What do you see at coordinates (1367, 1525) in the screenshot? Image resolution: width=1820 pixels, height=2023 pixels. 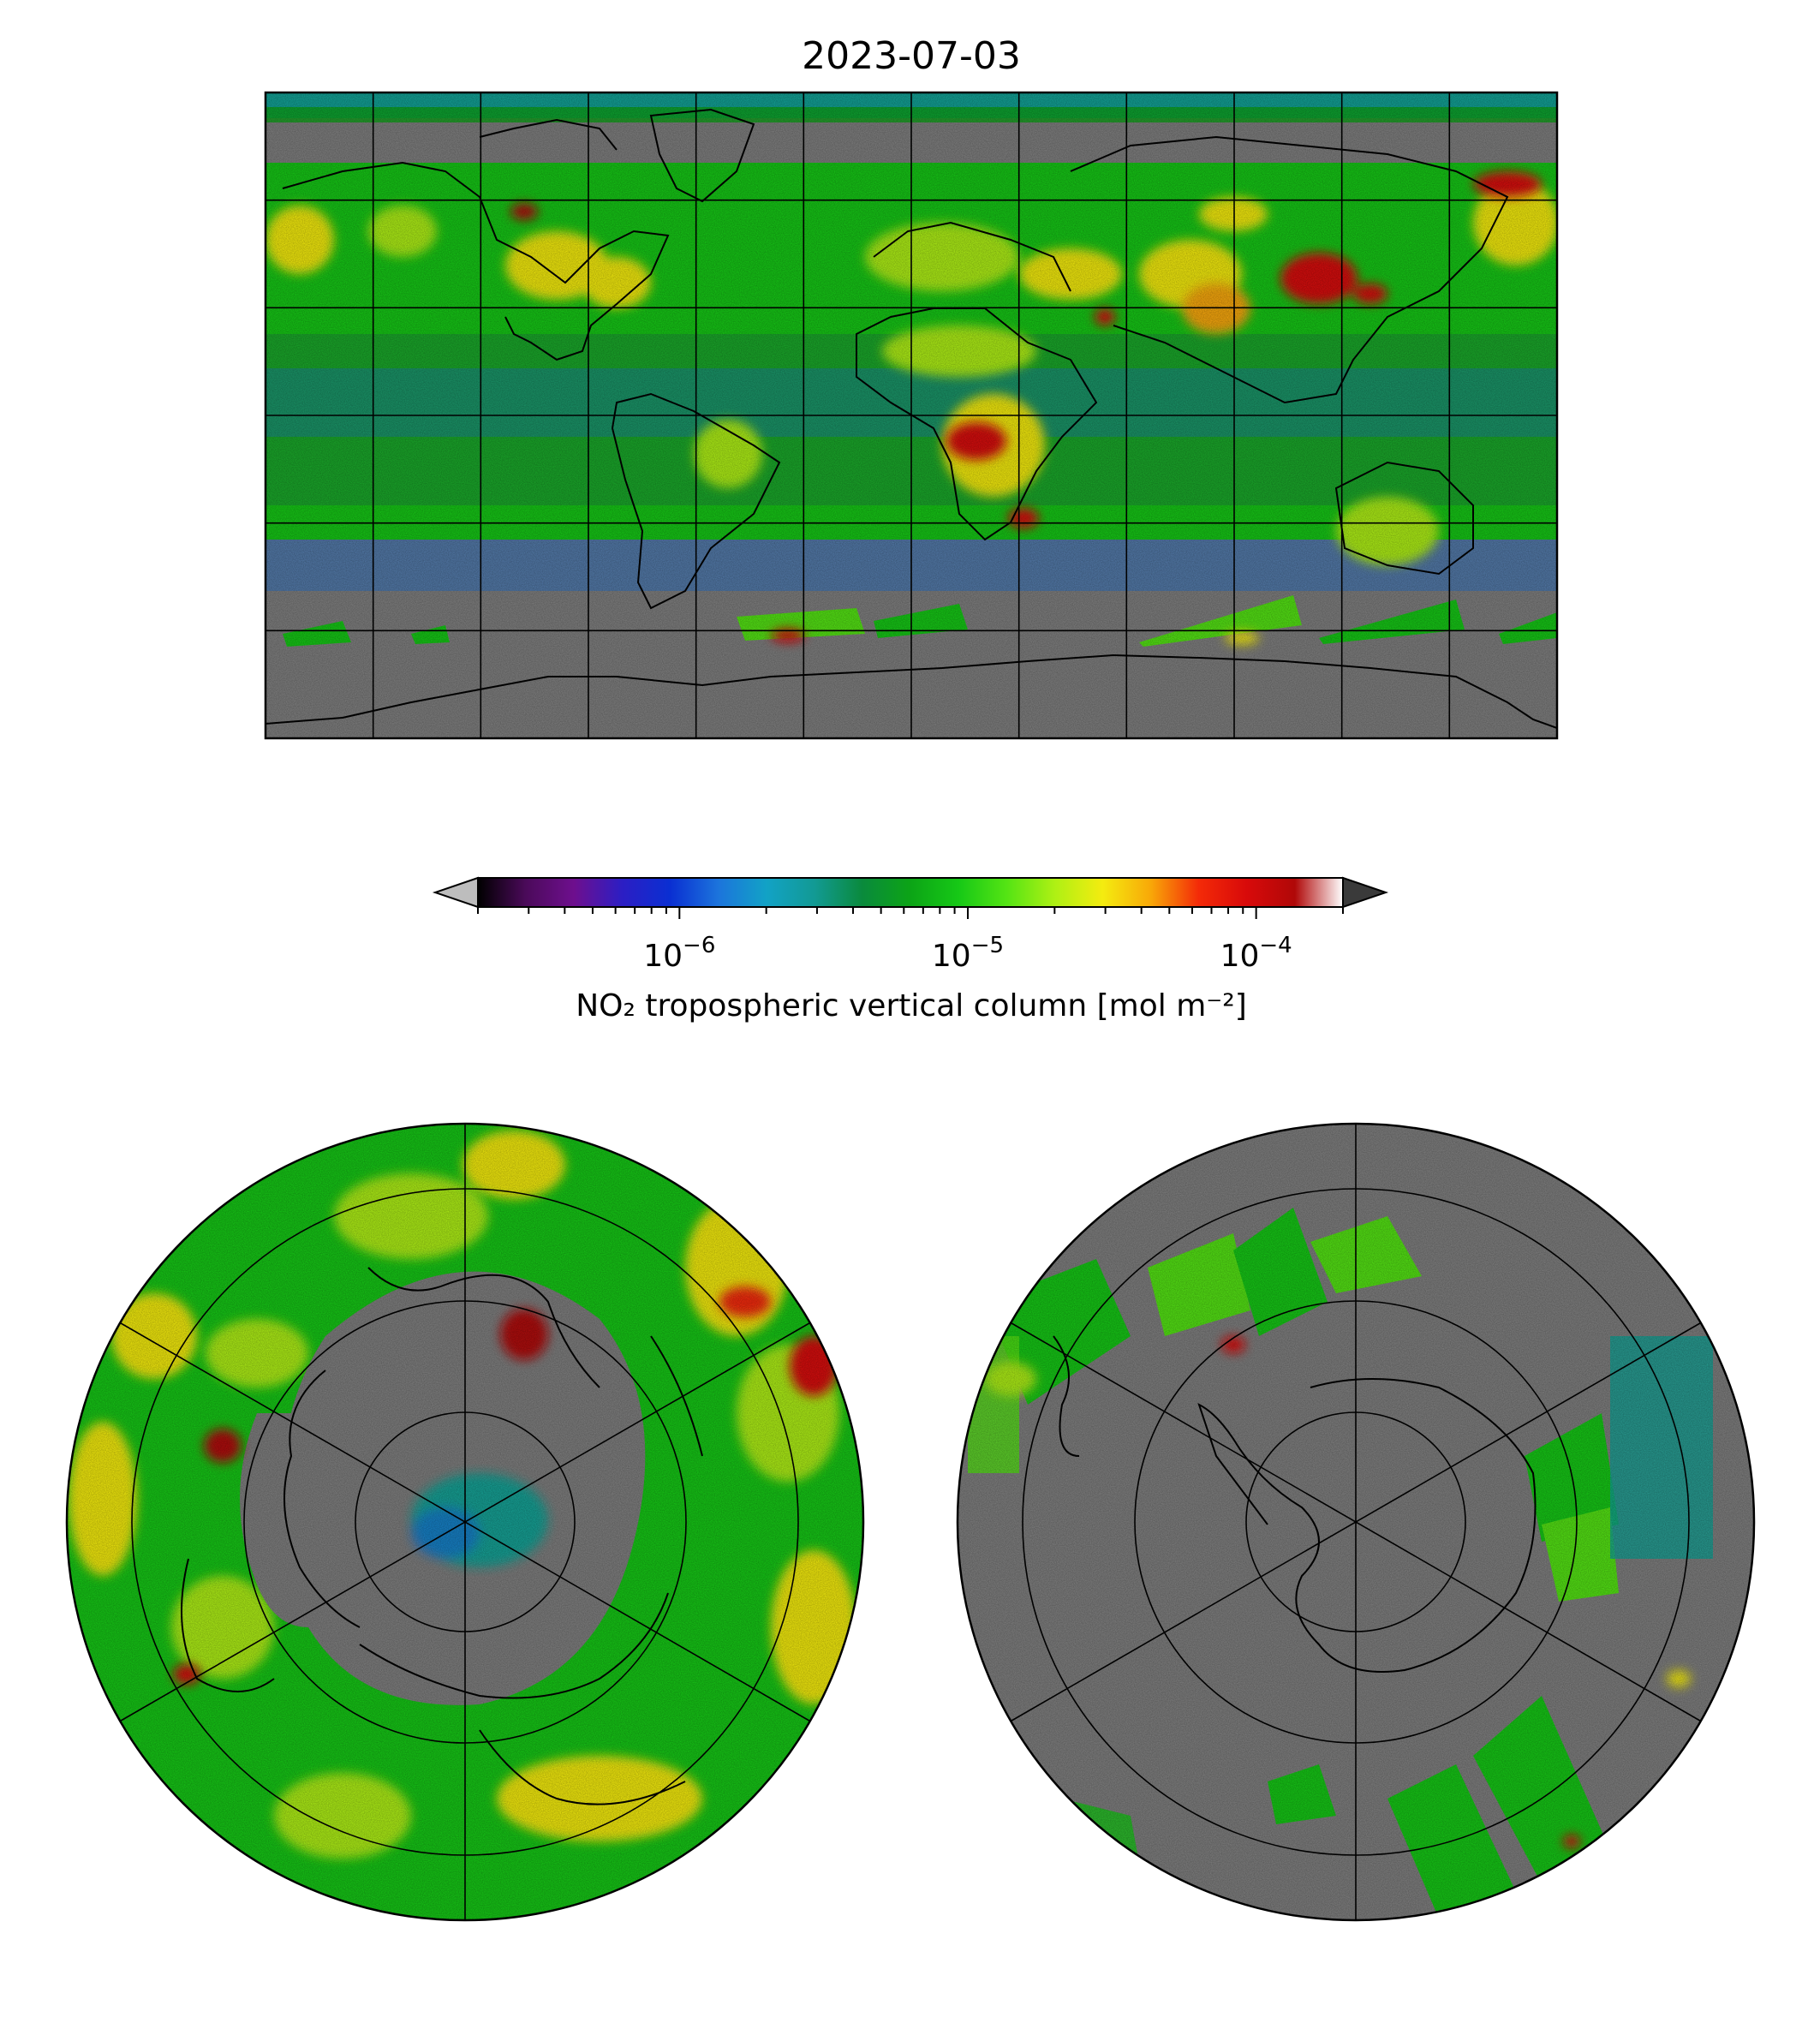 I see `antarctica-coastline` at bounding box center [1367, 1525].